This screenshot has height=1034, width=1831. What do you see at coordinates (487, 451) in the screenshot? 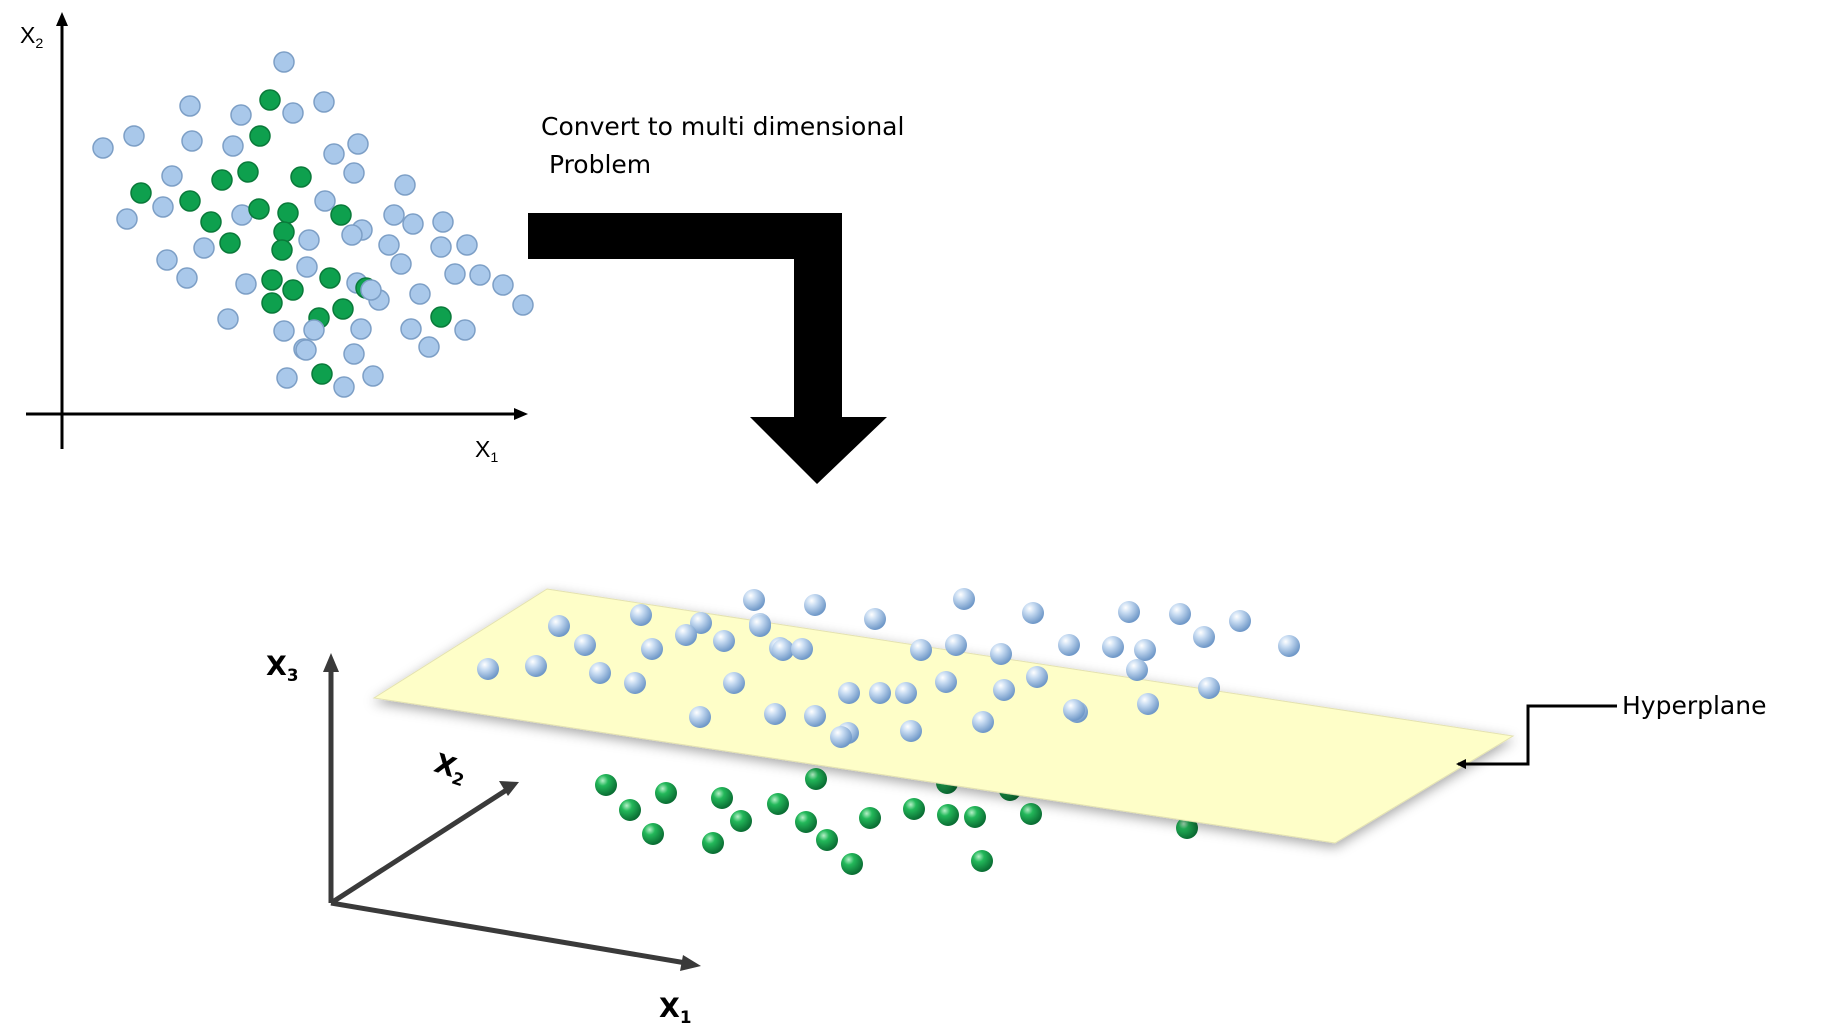
I see `x-axis-label-2d: X1` at bounding box center [487, 451].